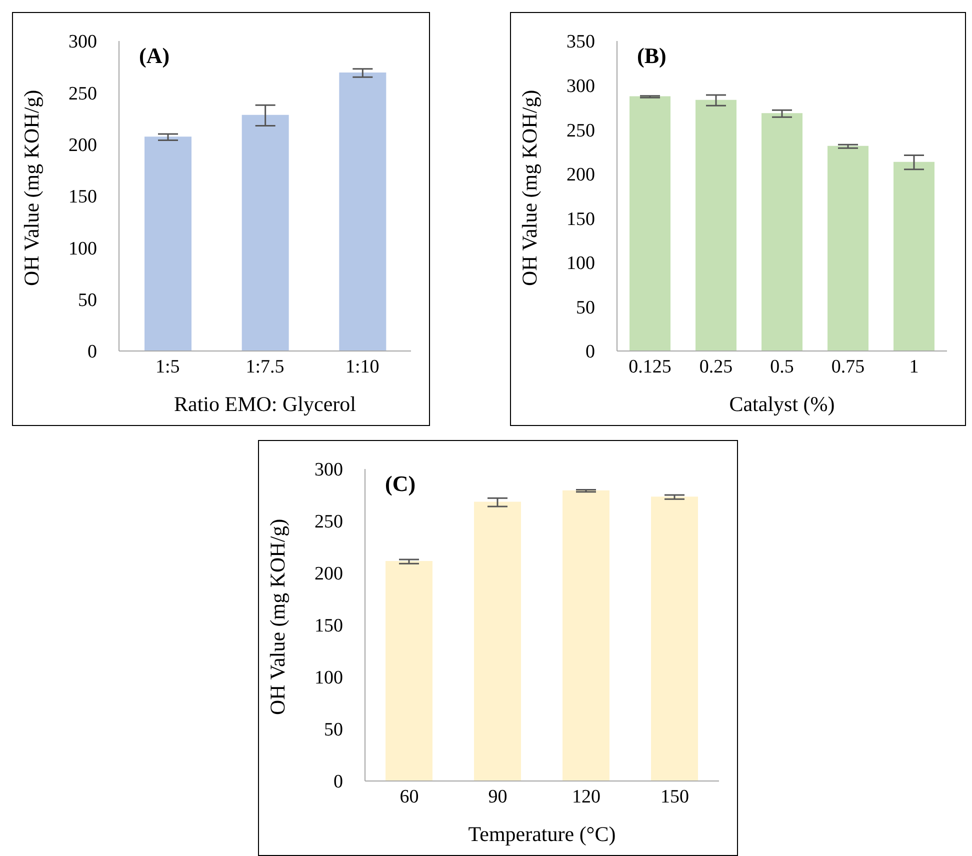 The image size is (972, 856). What do you see at coordinates (362, 367) in the screenshot?
I see `x-tick-label: 1:10` at bounding box center [362, 367].